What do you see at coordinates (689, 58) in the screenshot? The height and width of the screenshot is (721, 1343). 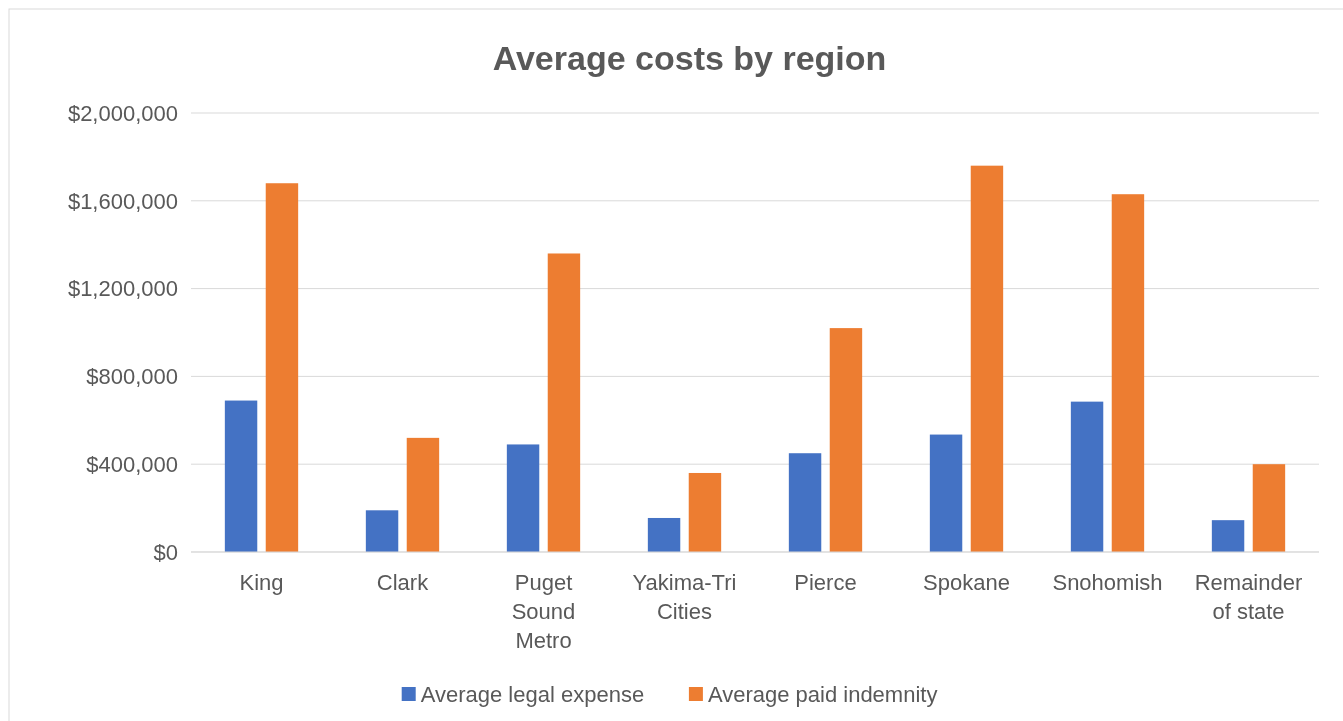 I see `chart-title: Average costs by region` at bounding box center [689, 58].